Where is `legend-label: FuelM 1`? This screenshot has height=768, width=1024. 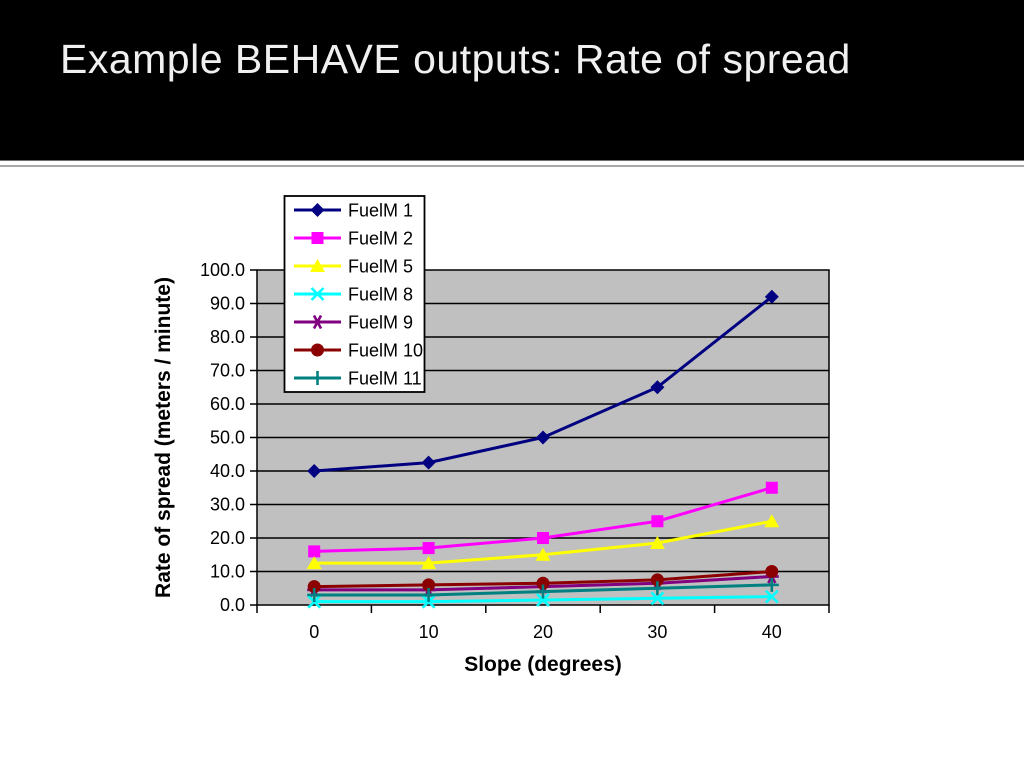
legend-label: FuelM 1 is located at coordinates (380, 211).